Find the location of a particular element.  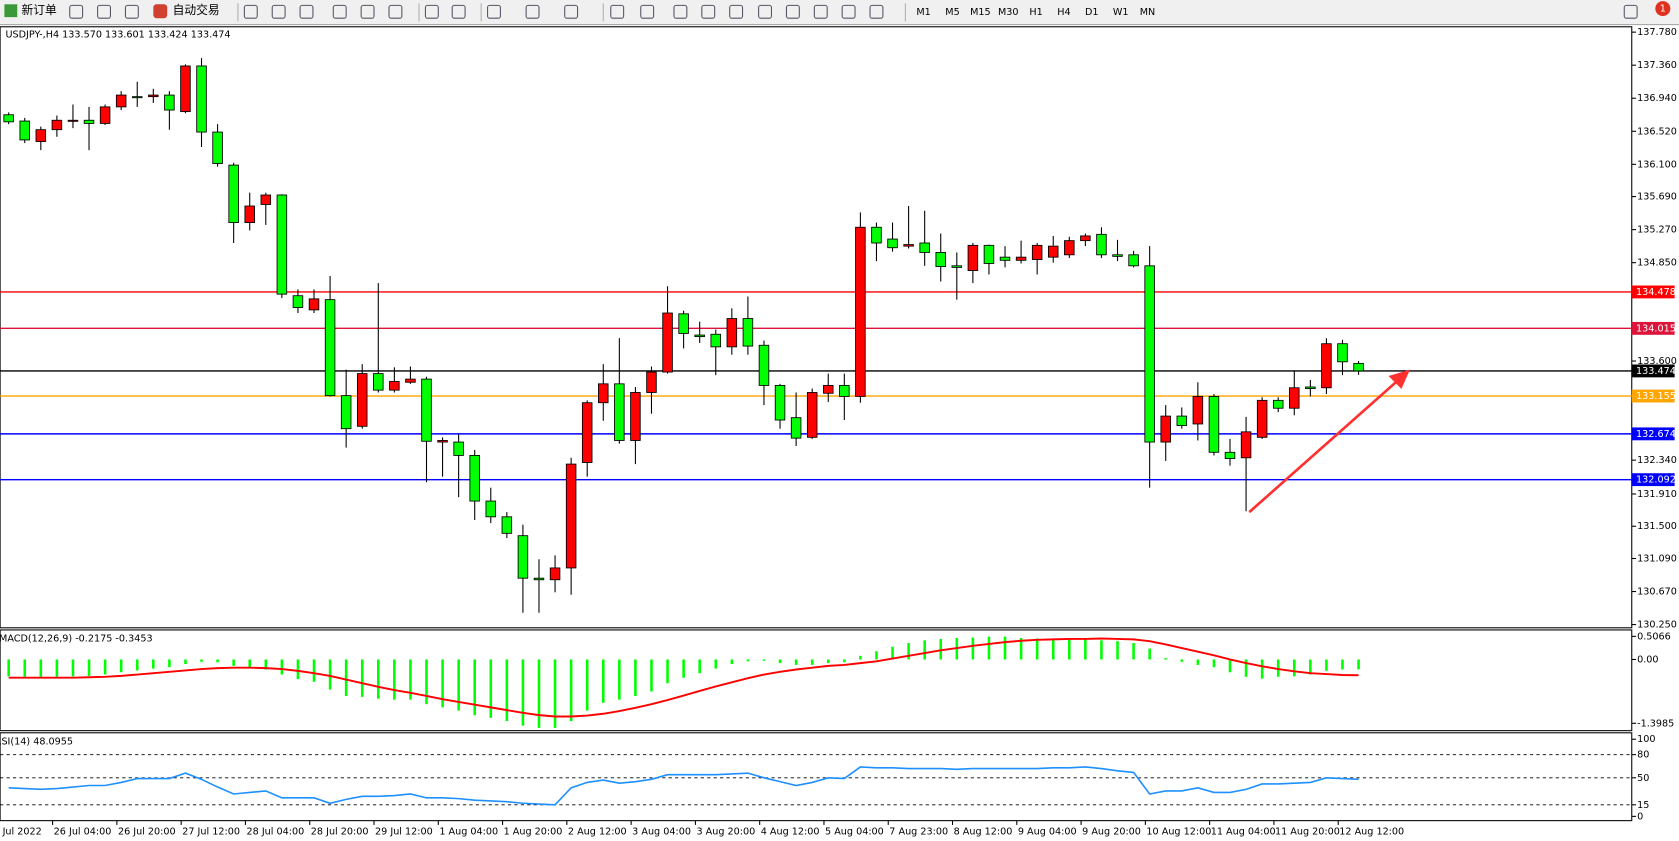

level-tag is located at coordinates (1653, 434).